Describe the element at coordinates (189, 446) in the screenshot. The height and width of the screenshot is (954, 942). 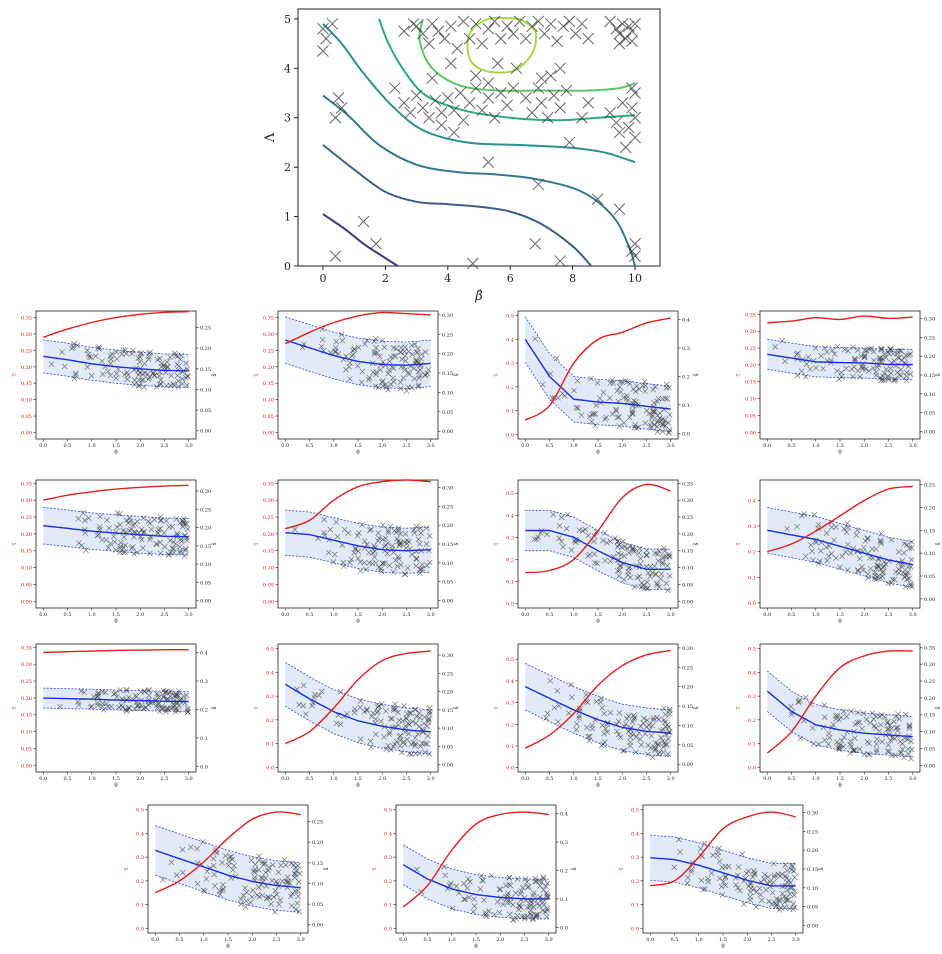
I see `x-tick-label: 3.0` at that location.